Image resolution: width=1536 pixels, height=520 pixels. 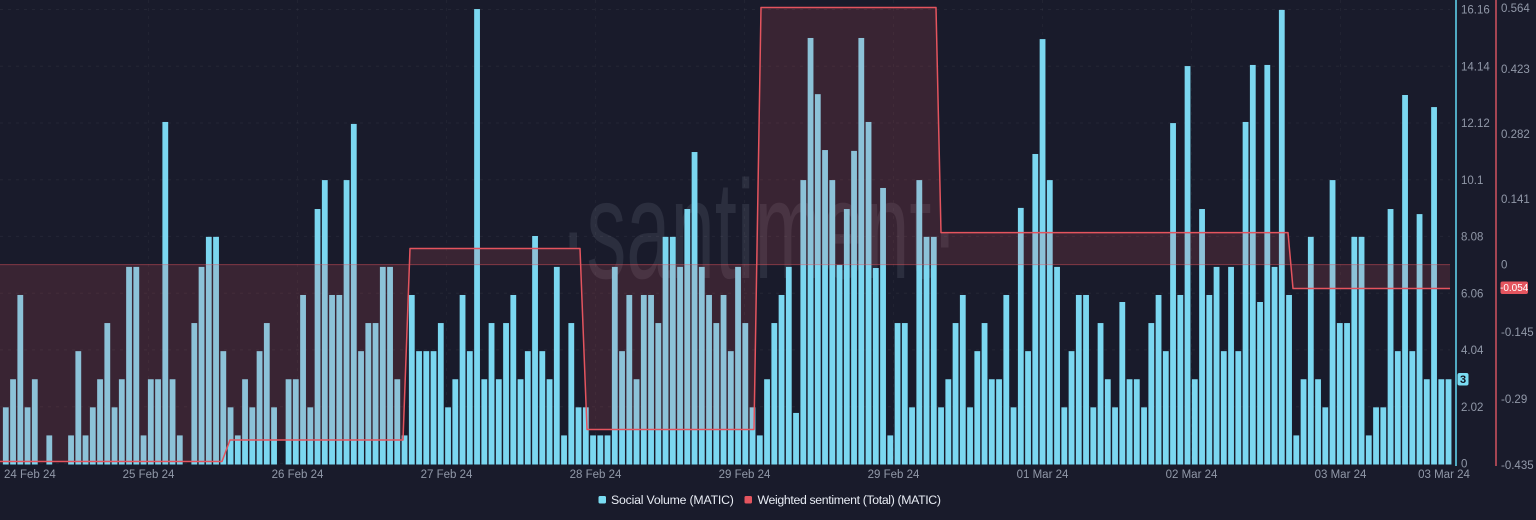 I want to click on svg-text: 0.282, so click(x=1515, y=135).